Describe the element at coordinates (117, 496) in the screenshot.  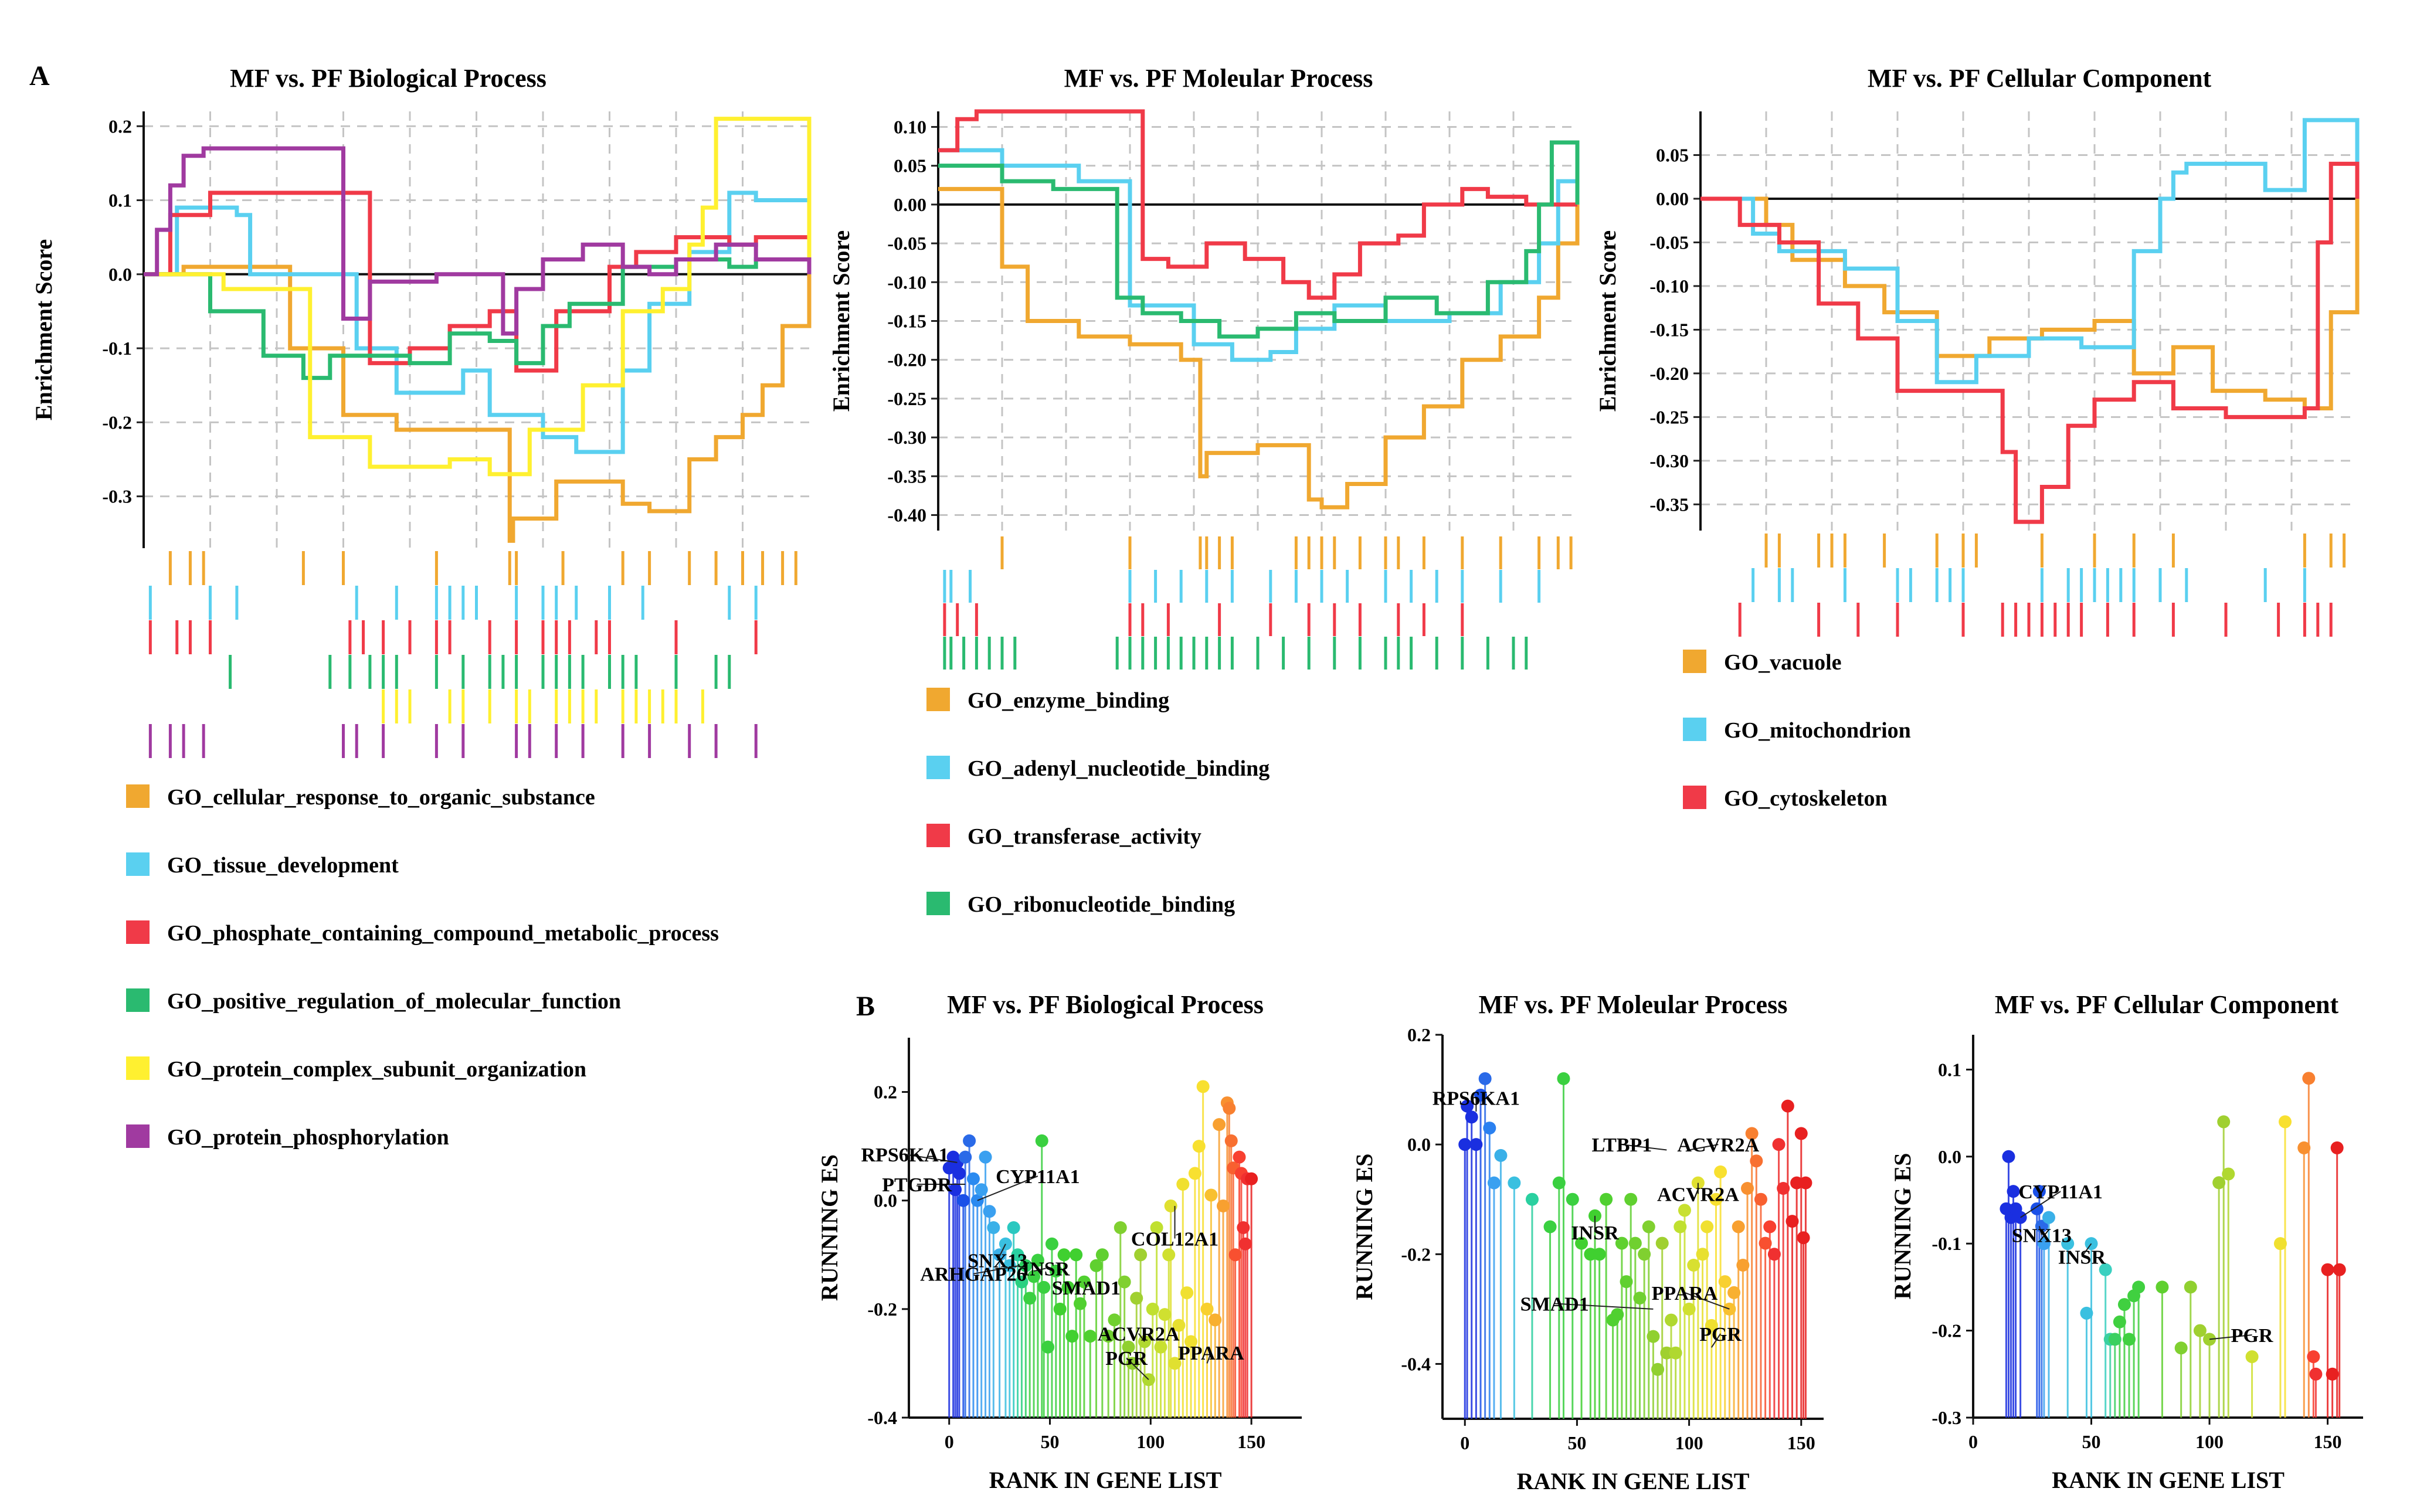
I see `y-tick-label: -0.3` at that location.